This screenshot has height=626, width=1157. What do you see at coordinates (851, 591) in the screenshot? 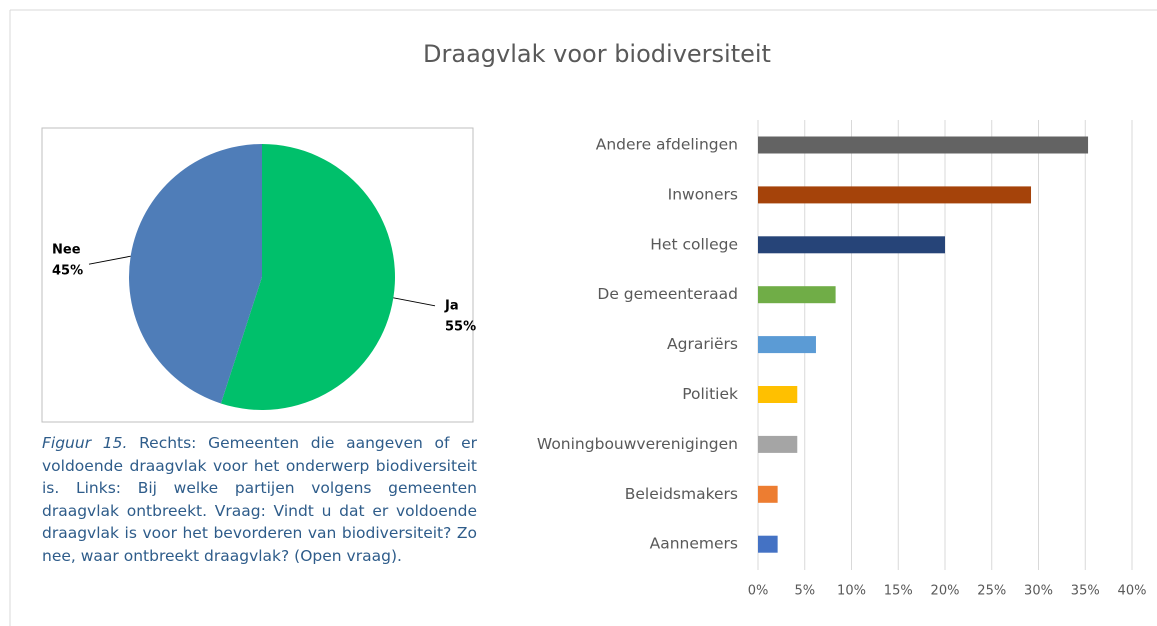
I see `x-tick-label: 10%` at bounding box center [851, 591].